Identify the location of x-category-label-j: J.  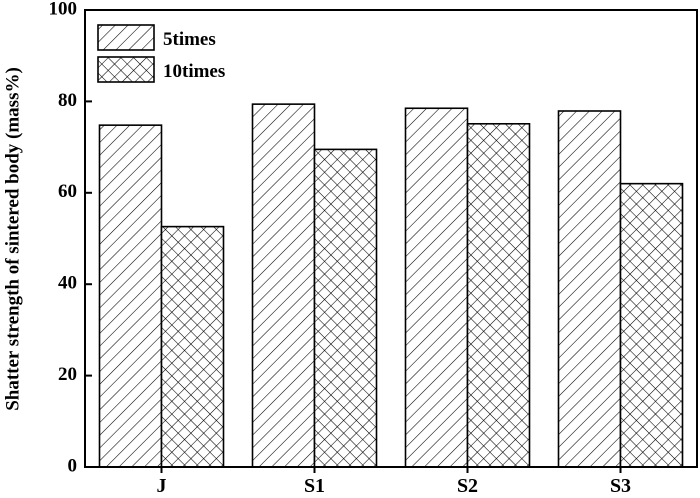
(162, 486).